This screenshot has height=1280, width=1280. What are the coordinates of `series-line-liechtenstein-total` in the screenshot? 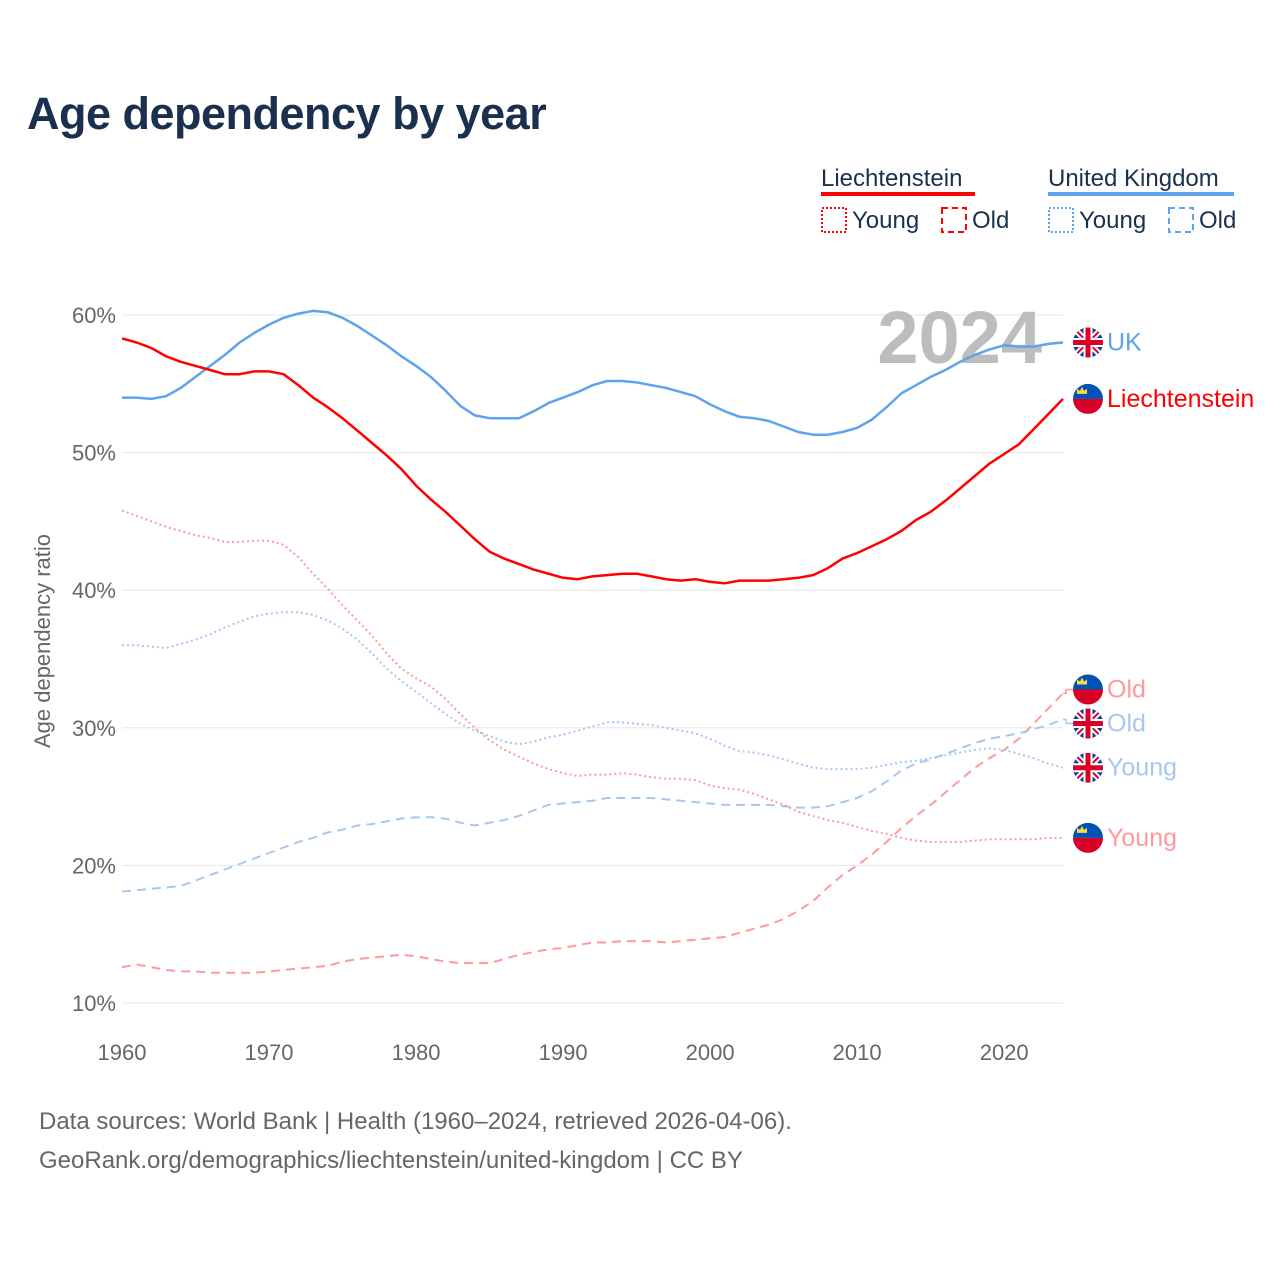 It's located at (592, 461).